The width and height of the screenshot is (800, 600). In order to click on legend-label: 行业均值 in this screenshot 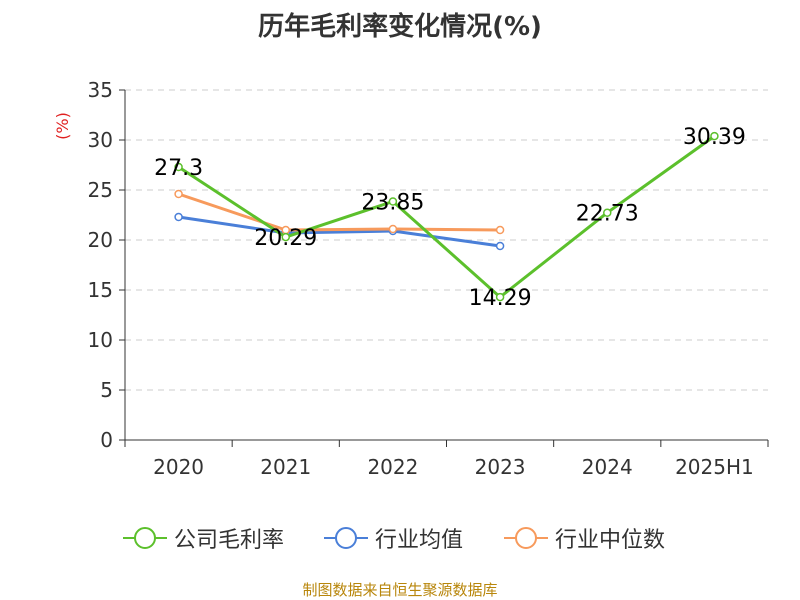, I will do `click(419, 540)`.